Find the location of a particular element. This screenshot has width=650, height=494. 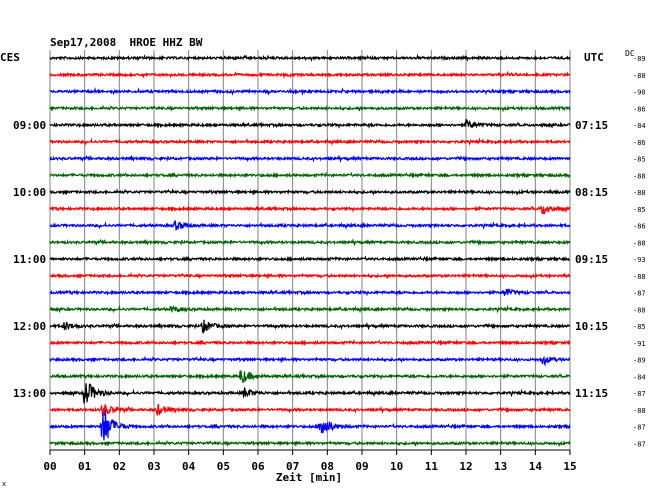

dc-offset-label: -93 is located at coordinates (639, 260).